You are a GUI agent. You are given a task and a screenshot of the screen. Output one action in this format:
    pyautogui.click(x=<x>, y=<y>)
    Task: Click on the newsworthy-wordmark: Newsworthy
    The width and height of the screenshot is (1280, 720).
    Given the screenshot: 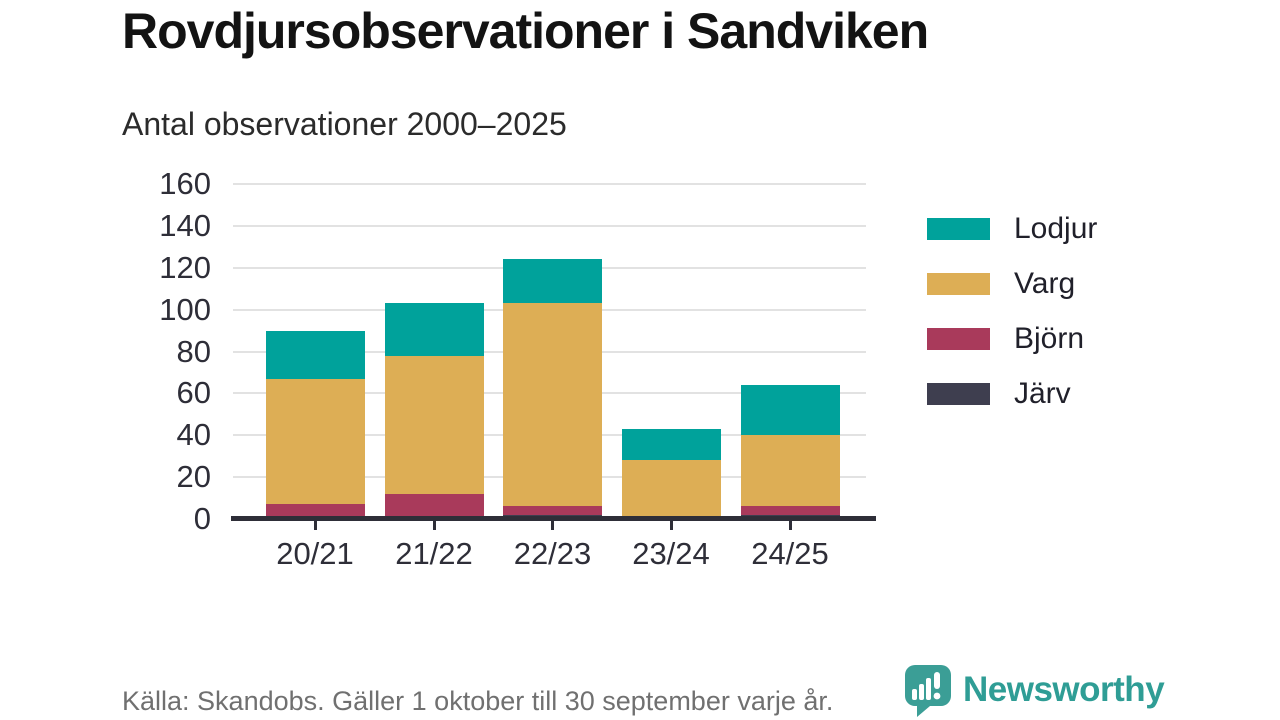 What is the action you would take?
    pyautogui.click(x=1064, y=689)
    